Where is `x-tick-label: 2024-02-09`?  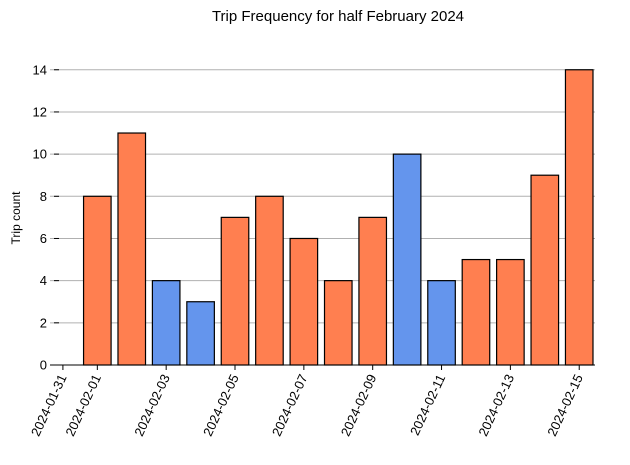
x-tick-label: 2024-02-09 is located at coordinates (359, 405).